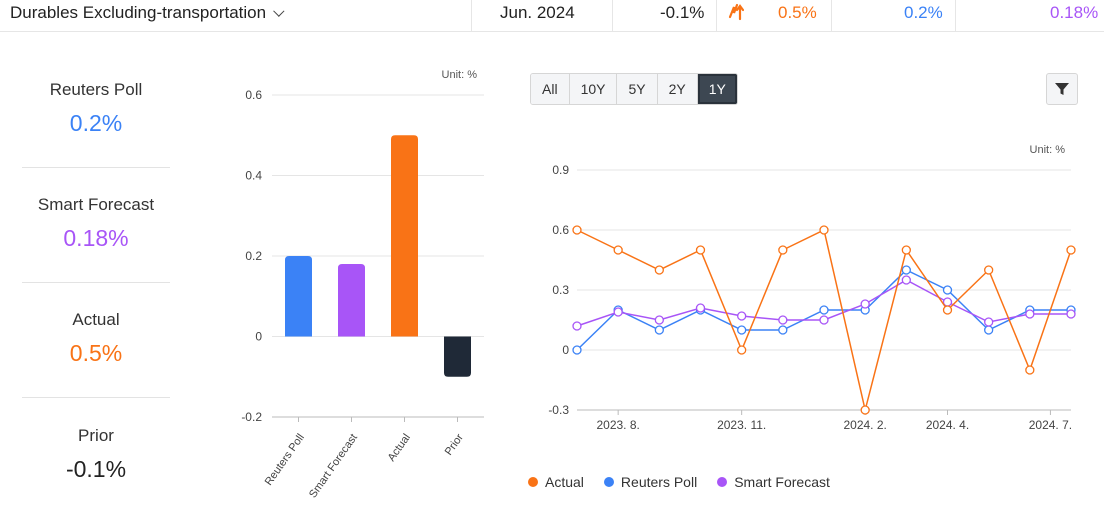 Image resolution: width=1104 pixels, height=516 pixels. What do you see at coordinates (253, 176) in the screenshot?
I see `y-tick-label: 0.4` at bounding box center [253, 176].